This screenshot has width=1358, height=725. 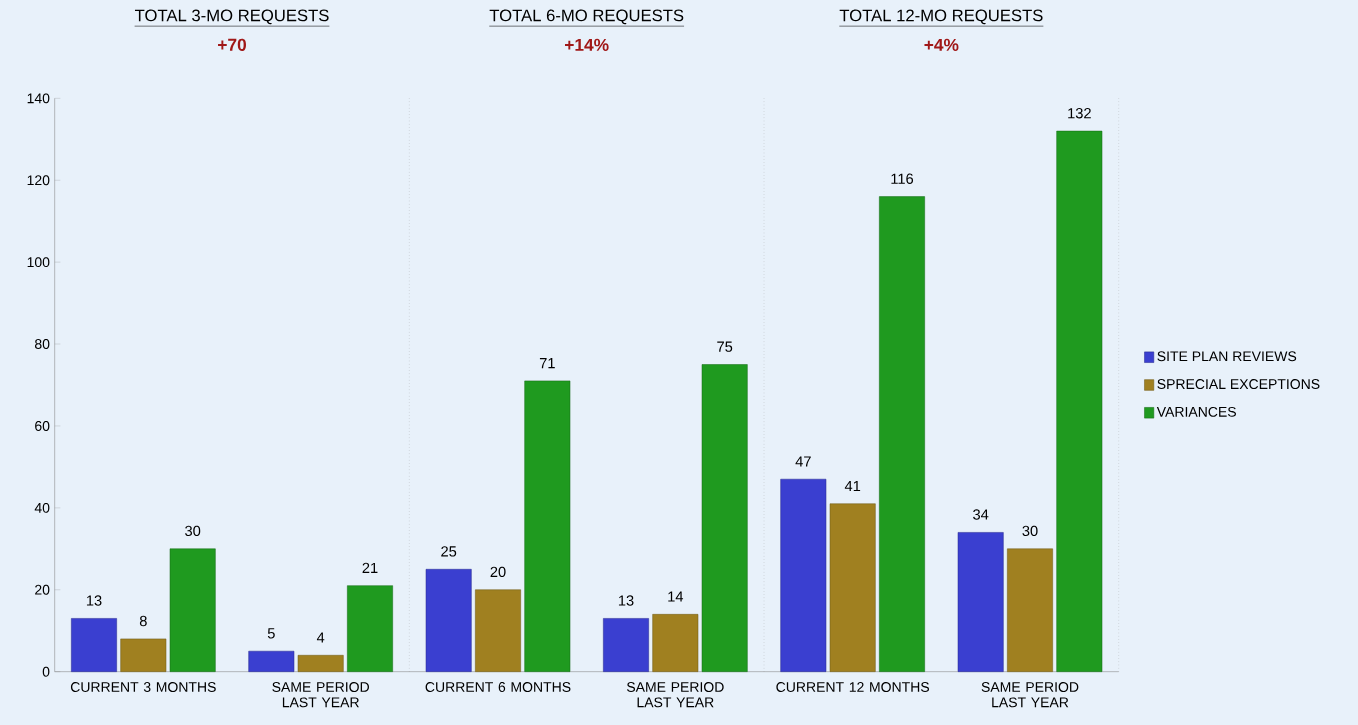 What do you see at coordinates (1227, 356) in the screenshot?
I see `legend-label: SITE PLAN REVIEWS` at bounding box center [1227, 356].